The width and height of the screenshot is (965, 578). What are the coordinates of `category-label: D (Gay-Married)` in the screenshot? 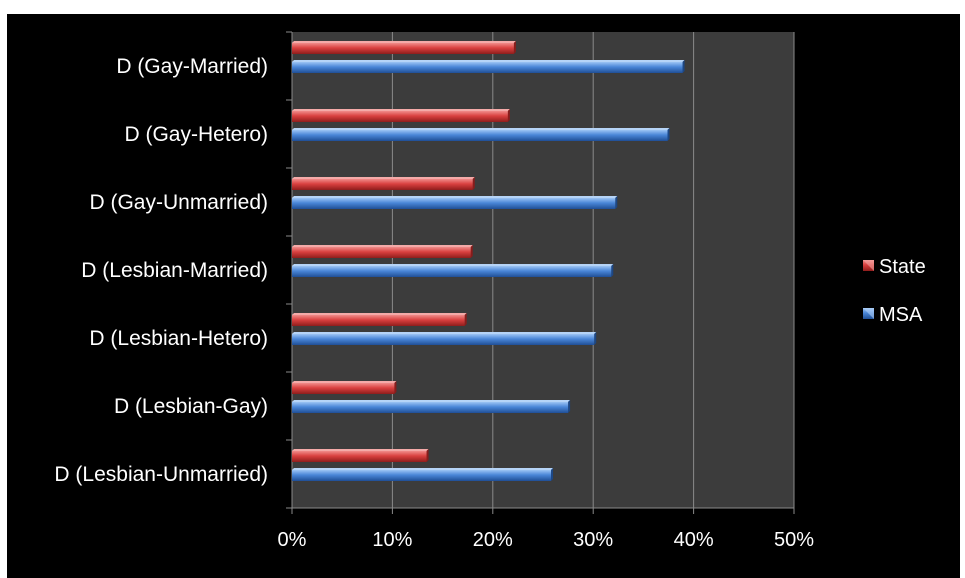 It's located at (192, 66).